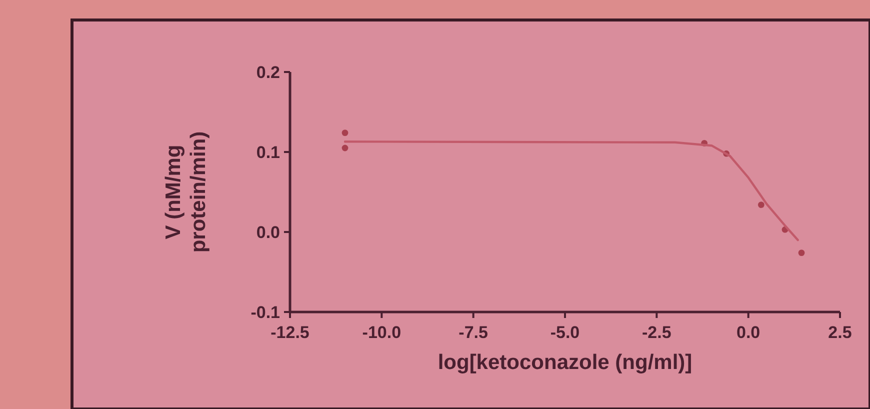 The height and width of the screenshot is (409, 870). What do you see at coordinates (186, 192) in the screenshot?
I see `y-axis-title: V (nM/mg protein/min)` at bounding box center [186, 192].